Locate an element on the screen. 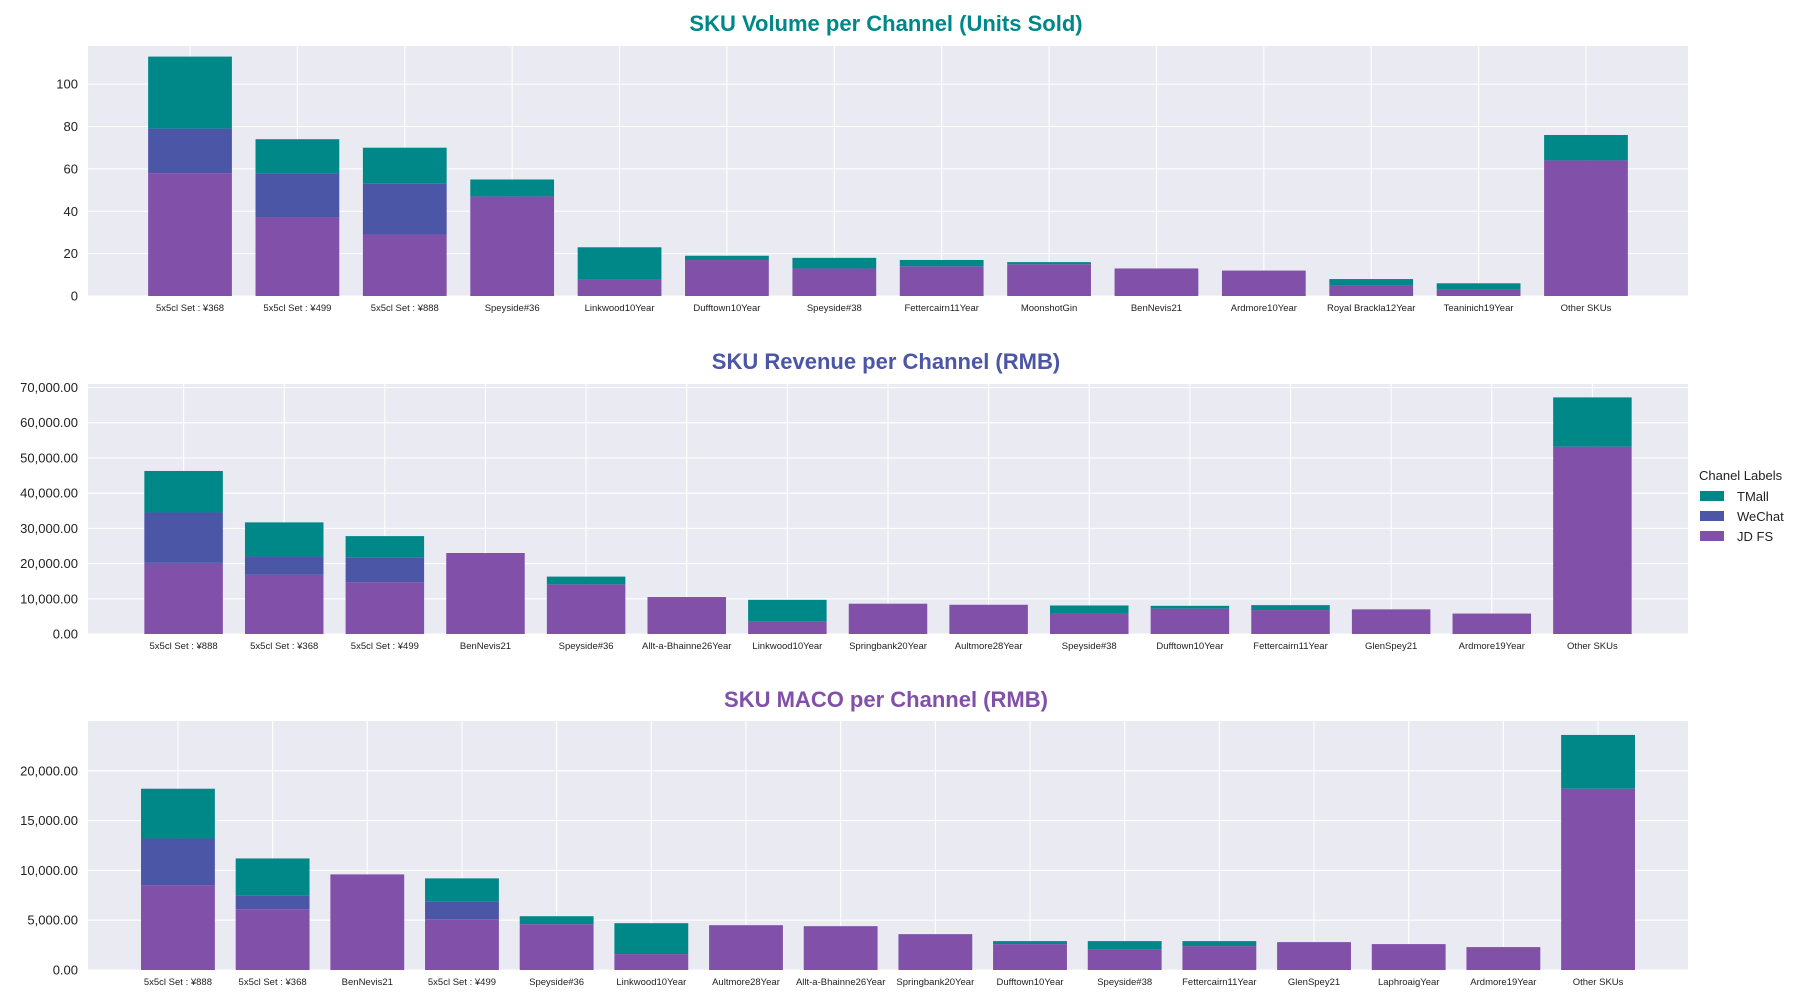 This screenshot has width=1800, height=1005. maco-xtick-label: 5x5cl Set : ¥499 is located at coordinates (462, 982).